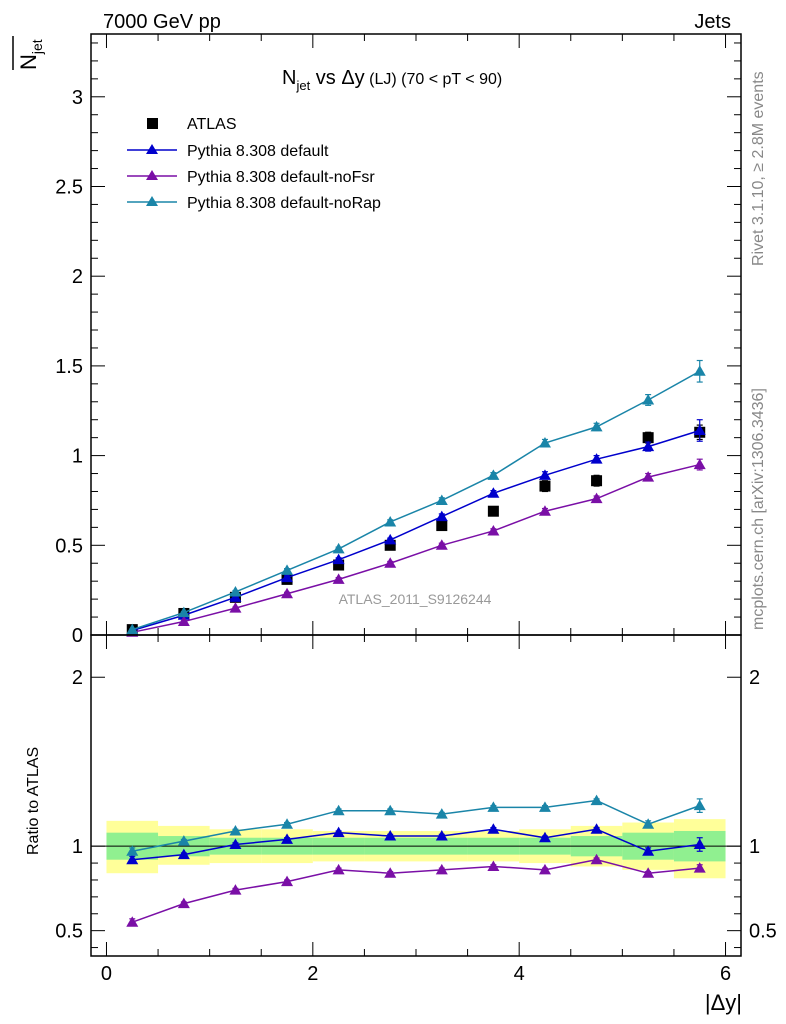 The image size is (786, 1024). Describe the element at coordinates (258, 151) in the screenshot. I see `legend-label-default: Pythia 8.308 default` at that location.